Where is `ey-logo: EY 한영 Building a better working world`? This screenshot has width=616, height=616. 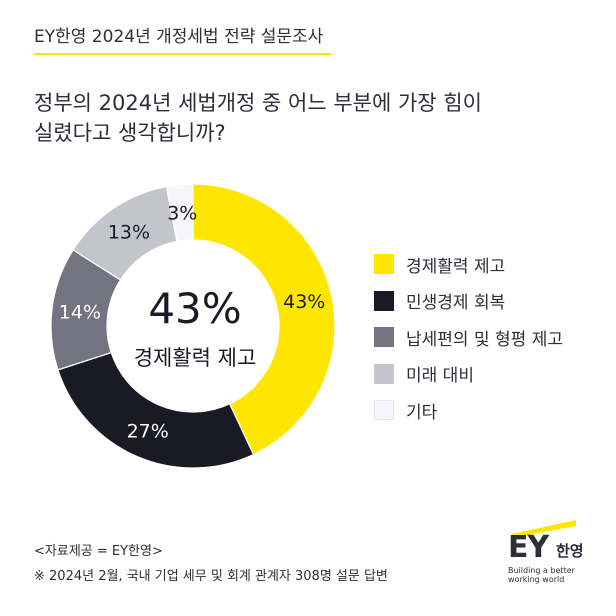
ey-logo: EY 한영 Building a better working world is located at coordinates (553, 551).